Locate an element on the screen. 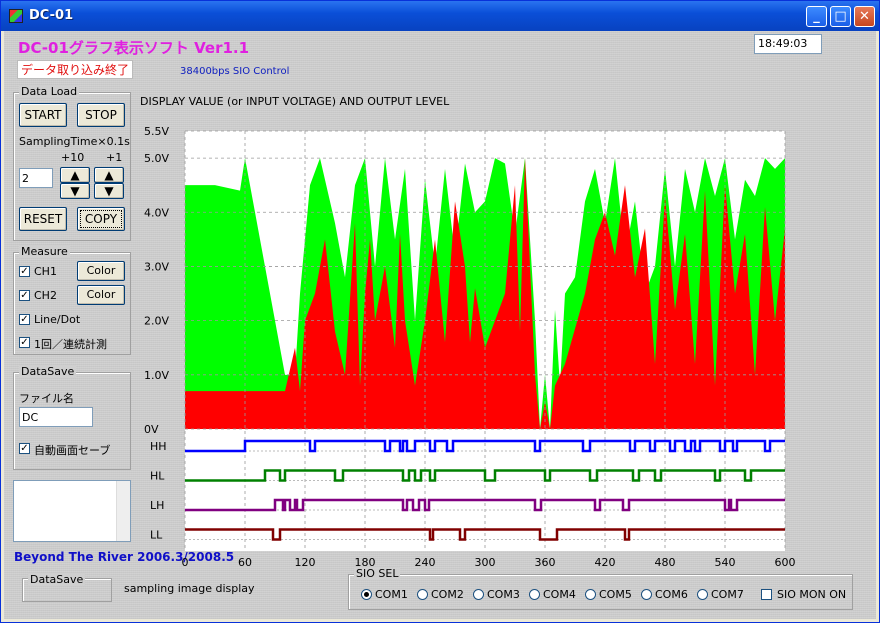 This screenshot has height=623, width=880. digital-trace-hl is located at coordinates (485, 475).